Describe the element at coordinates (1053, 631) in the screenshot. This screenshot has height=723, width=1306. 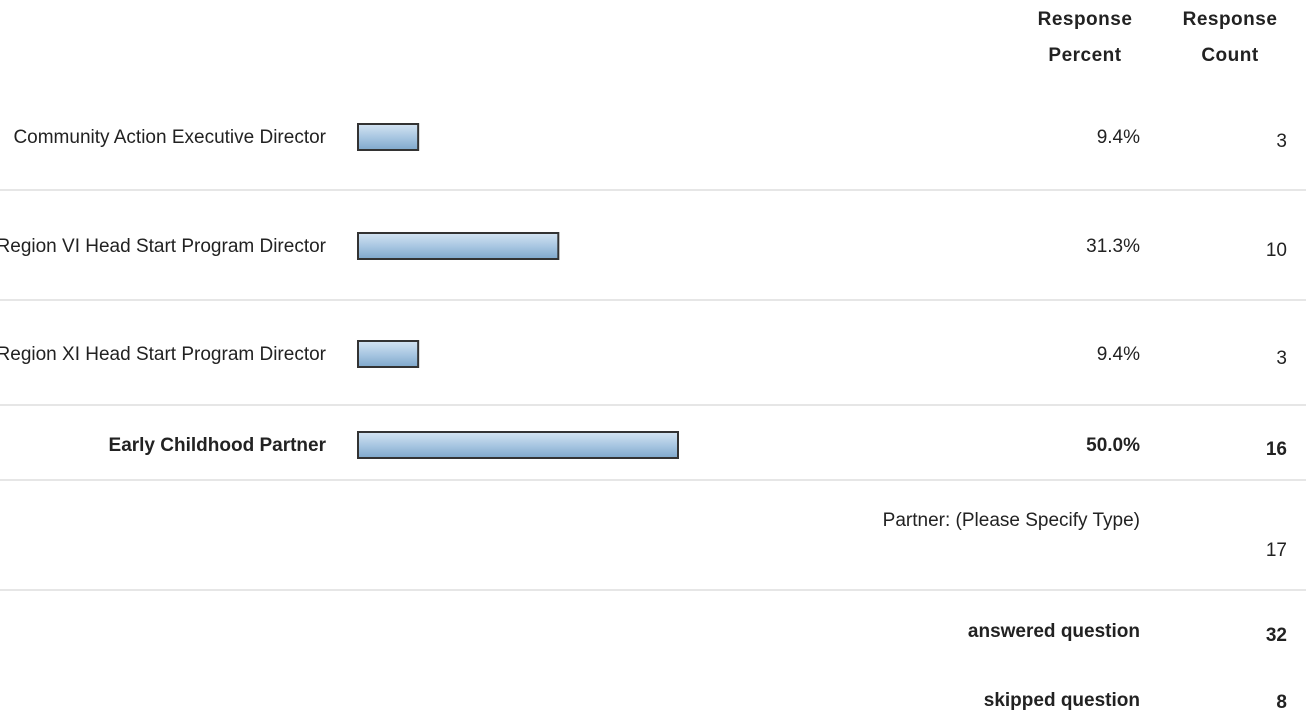
I see `answered-label: answered question` at that location.